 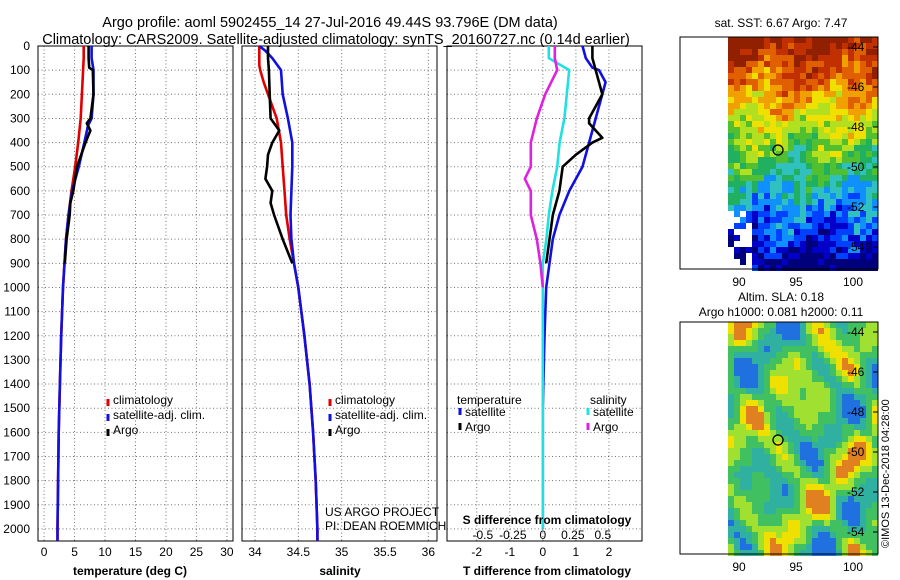 What do you see at coordinates (429, 552) in the screenshot?
I see `x-tick-label: 36` at bounding box center [429, 552].